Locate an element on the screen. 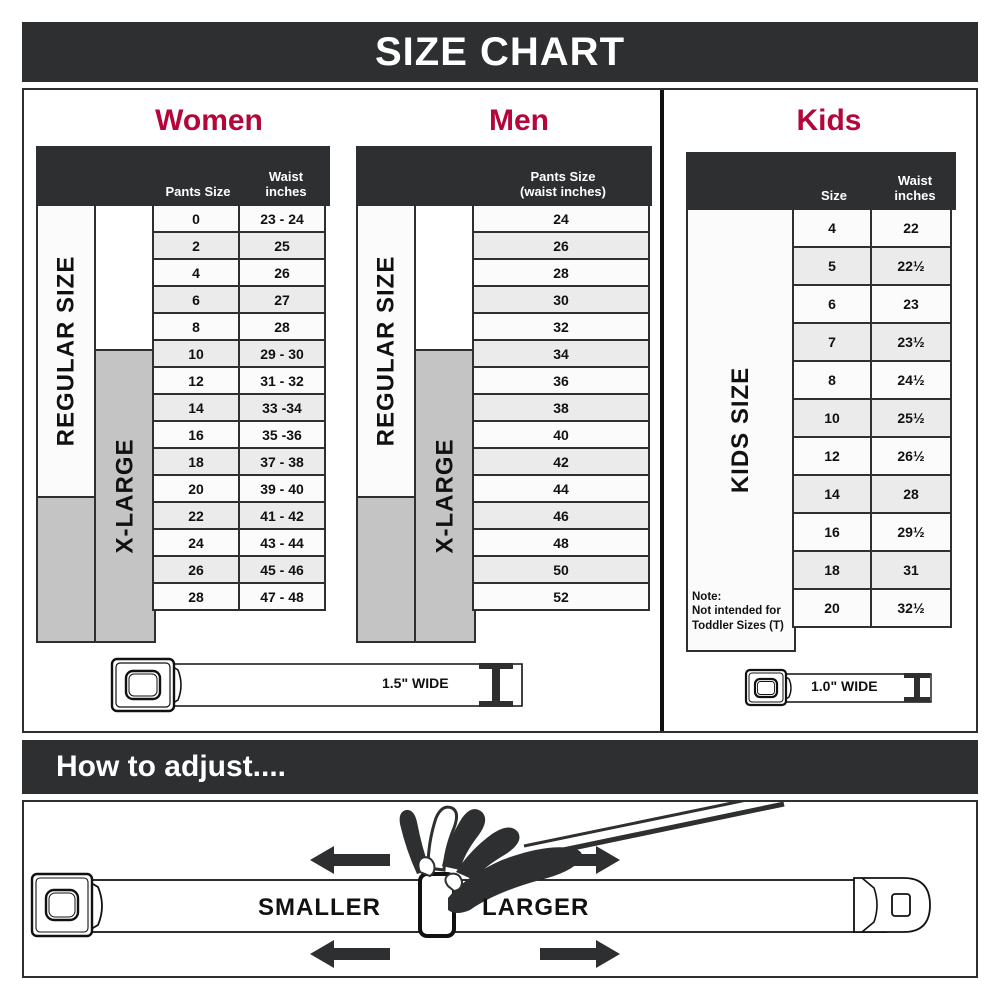  column-header: Pants Size is located at coordinates (198, 195).